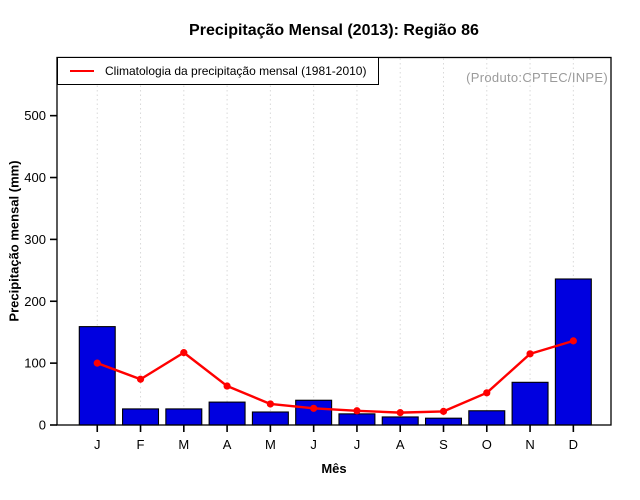  Describe the element at coordinates (335, 376) in the screenshot. I see `climatology-line` at that location.